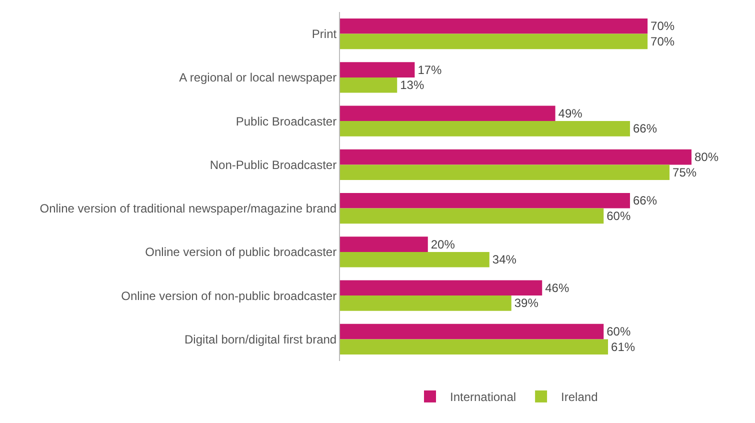 This screenshot has width=755, height=423. Describe the element at coordinates (623, 347) in the screenshot. I see `data-label: 61%` at that location.